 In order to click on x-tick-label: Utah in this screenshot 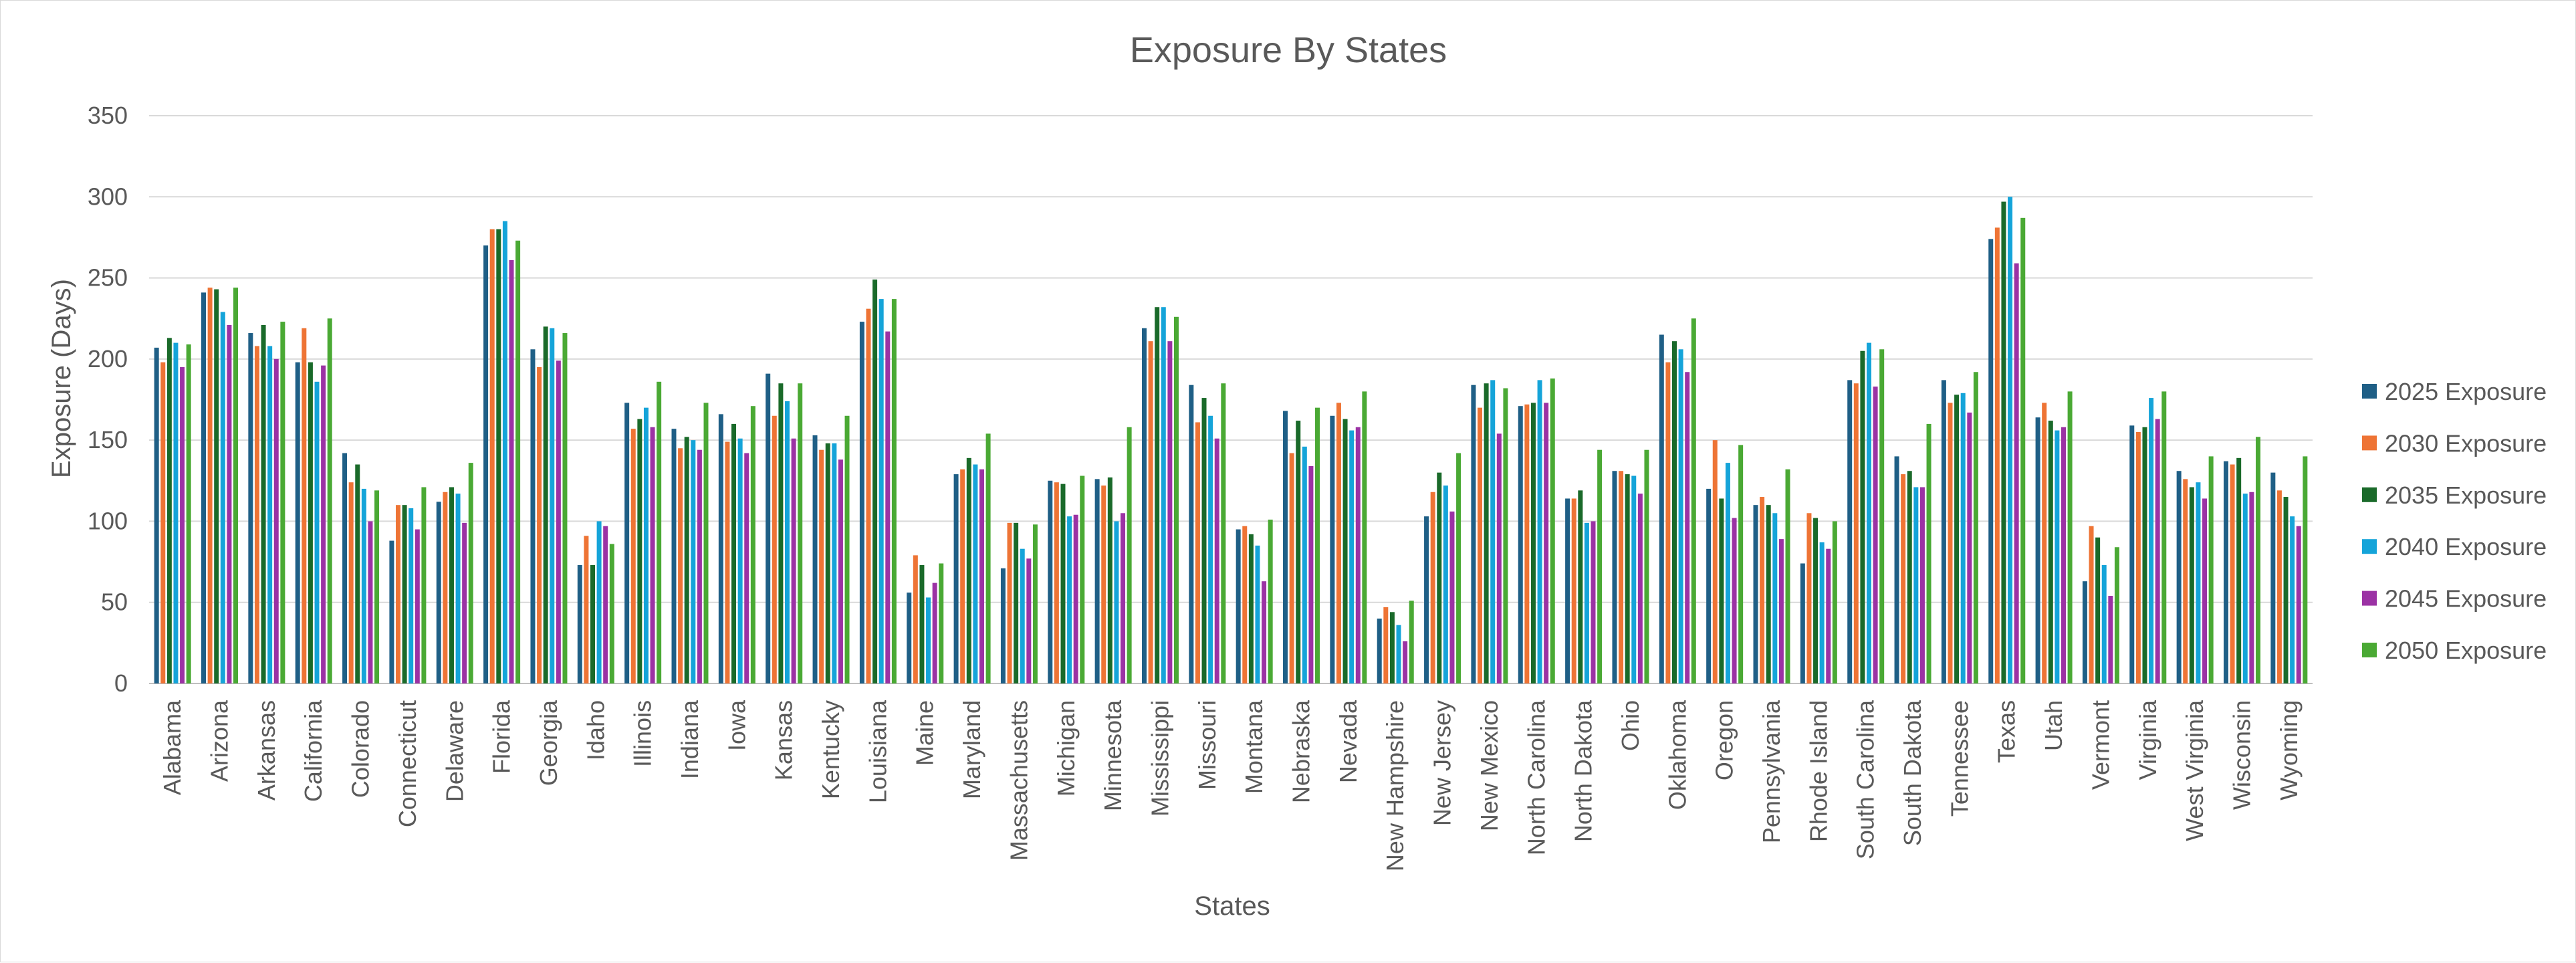, I will do `click(2053, 725)`.